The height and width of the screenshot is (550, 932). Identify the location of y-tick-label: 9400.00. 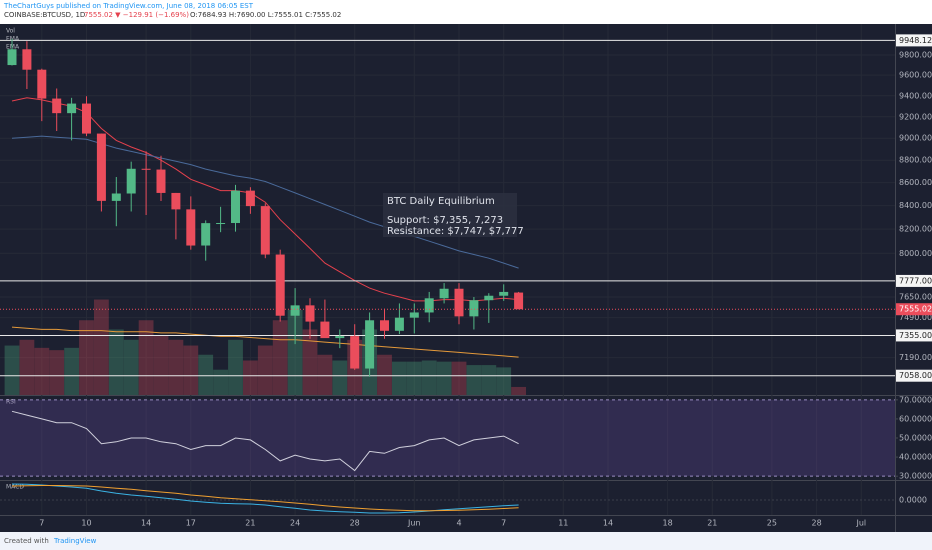
(915, 95).